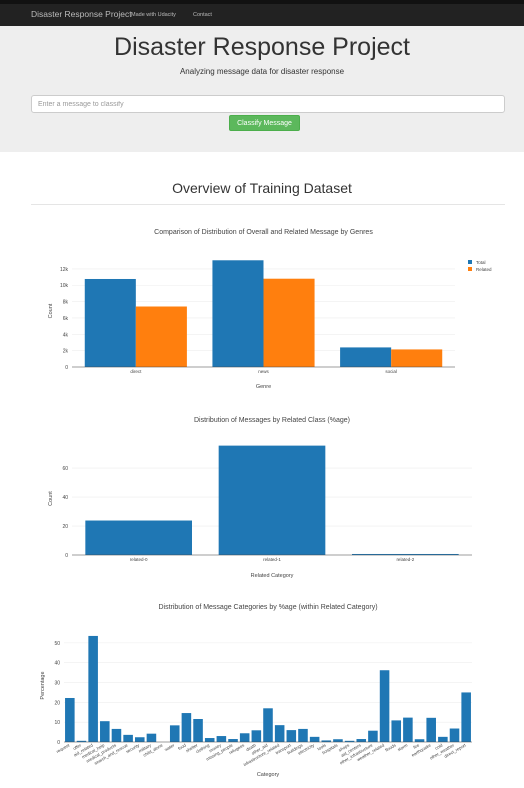 The width and height of the screenshot is (524, 788). Describe the element at coordinates (136, 371) in the screenshot. I see `x-tick-label: direct` at that location.